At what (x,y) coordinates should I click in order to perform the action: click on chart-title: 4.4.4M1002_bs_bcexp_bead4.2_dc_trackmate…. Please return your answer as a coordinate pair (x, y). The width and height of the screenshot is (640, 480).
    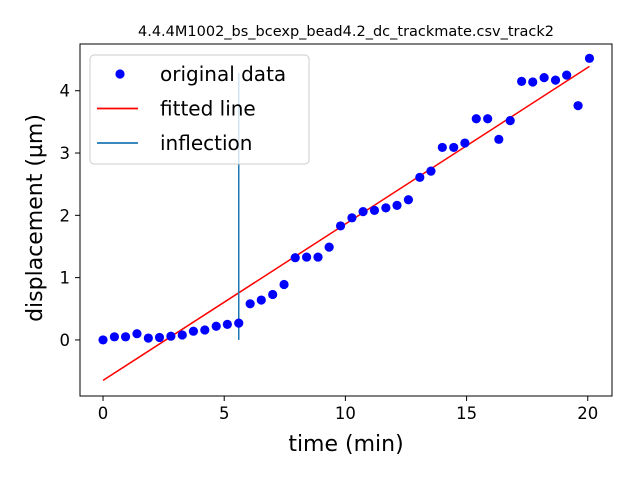
    Looking at the image, I should click on (346, 32).